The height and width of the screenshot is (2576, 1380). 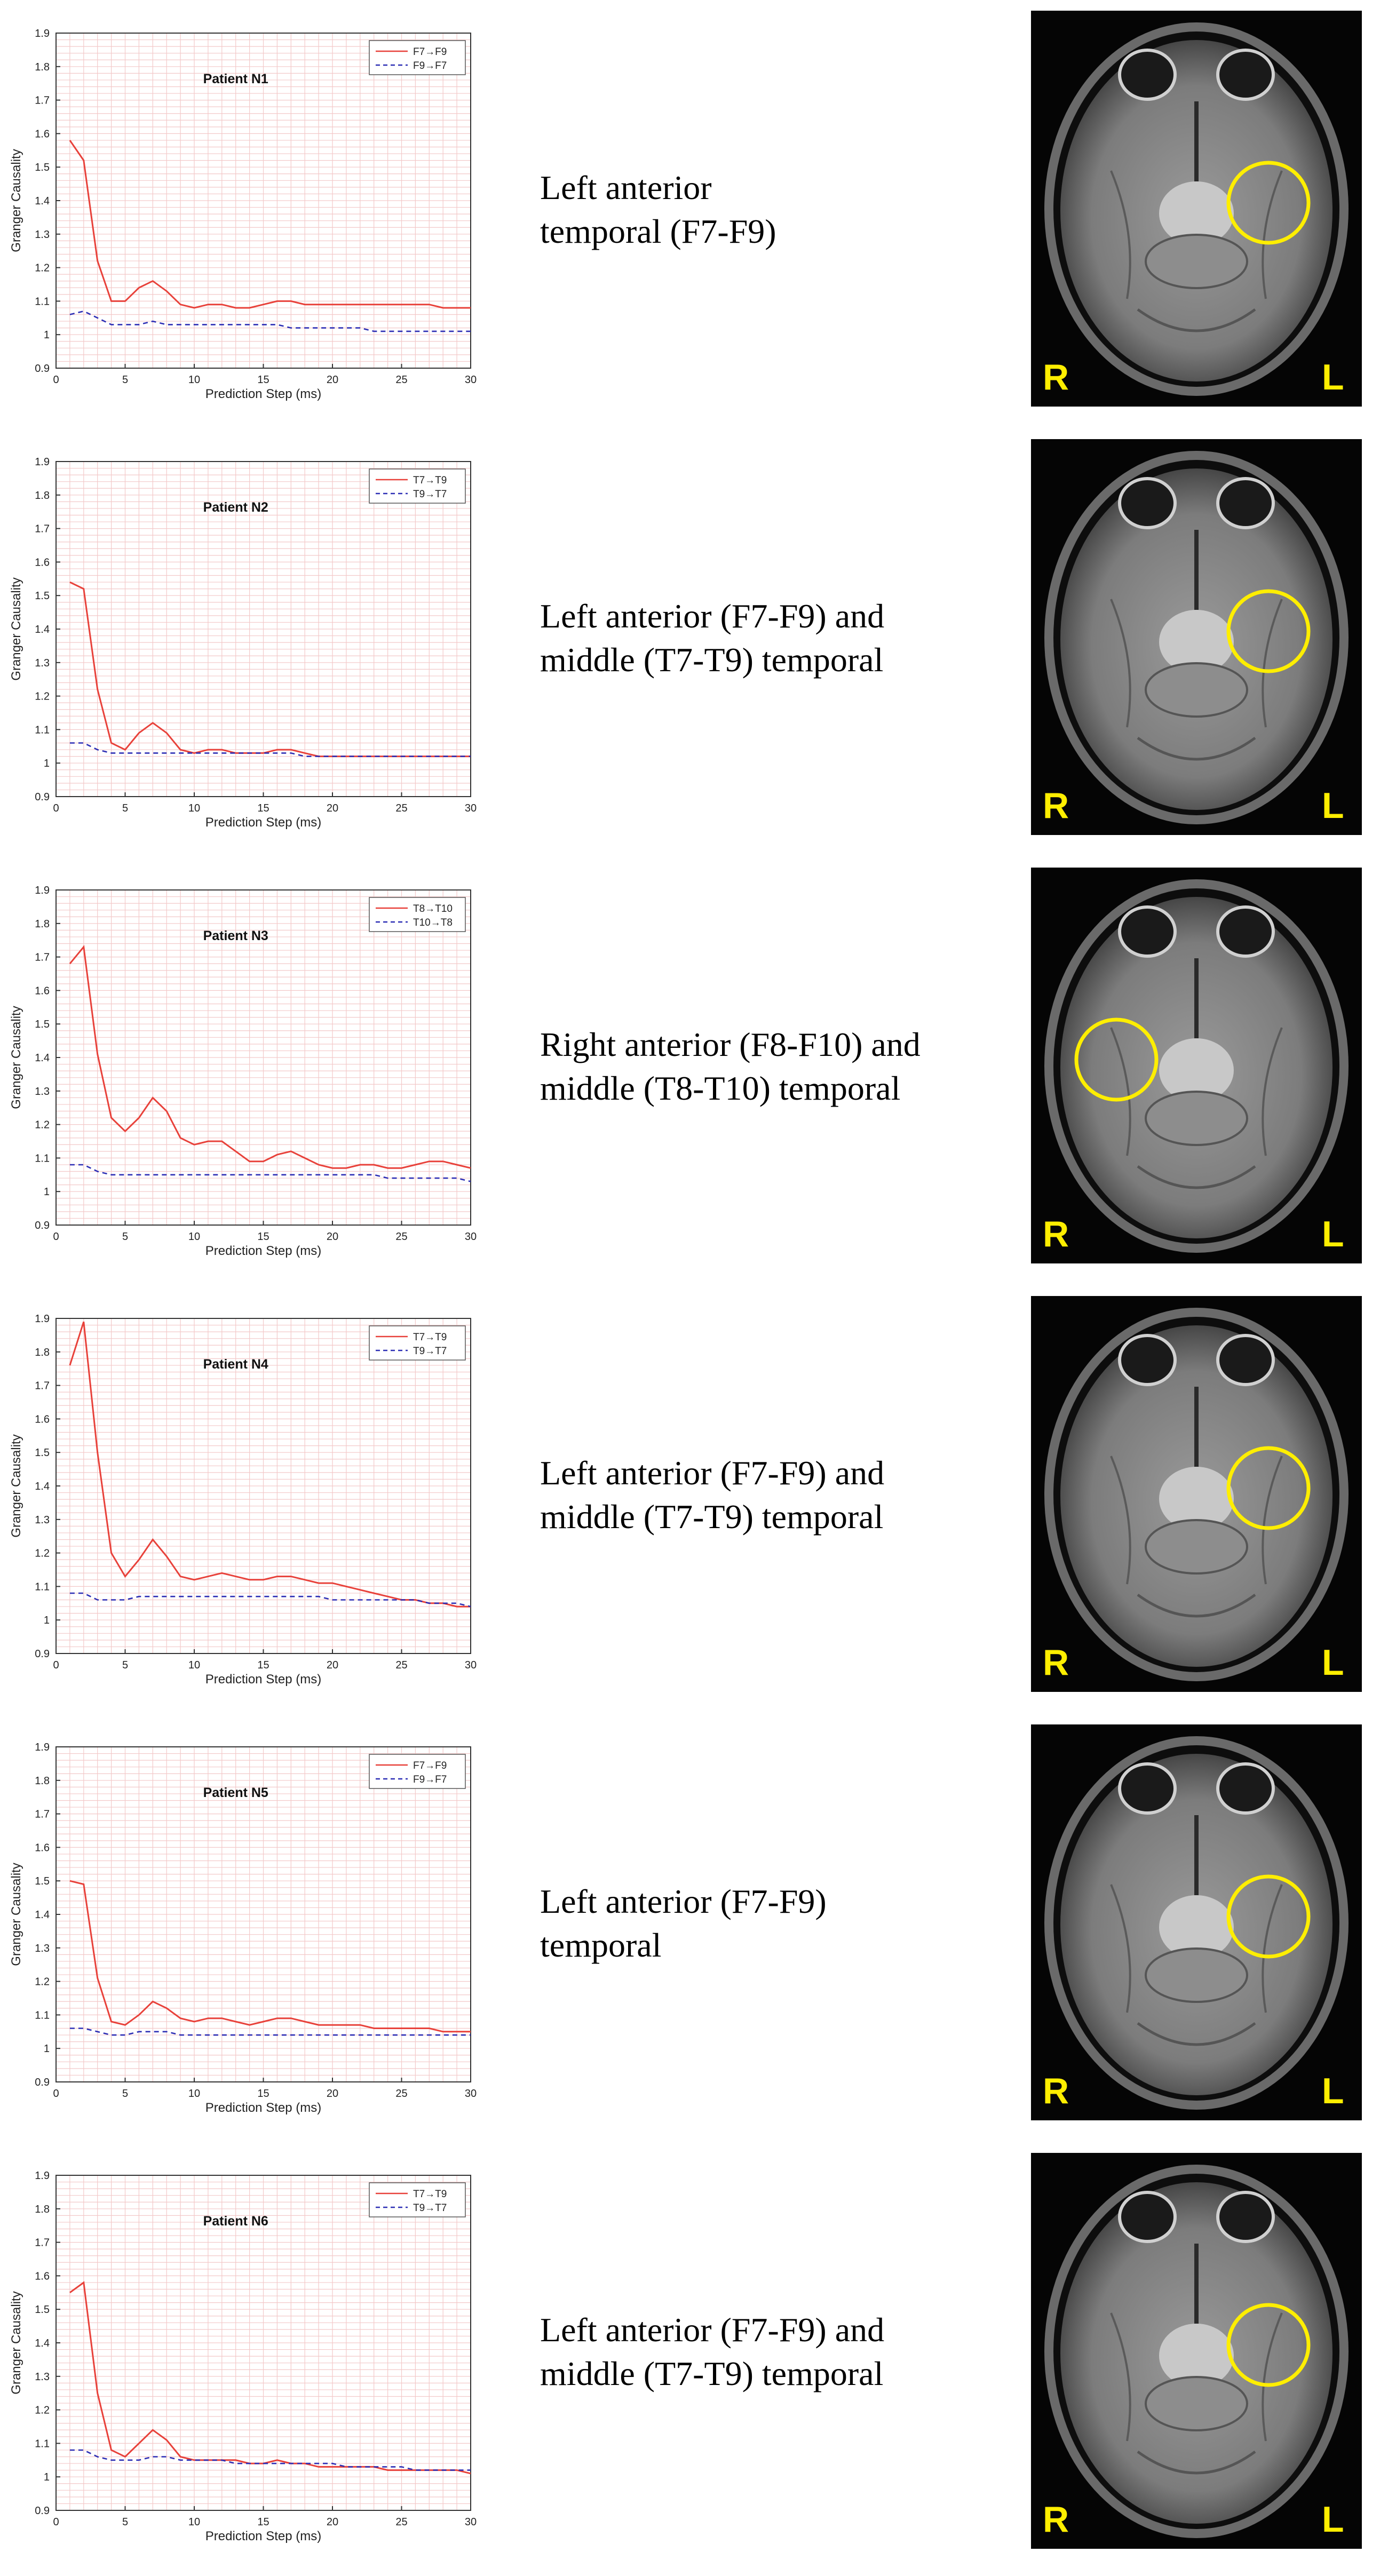 I want to click on chart-title: Patient N3, so click(x=235, y=935).